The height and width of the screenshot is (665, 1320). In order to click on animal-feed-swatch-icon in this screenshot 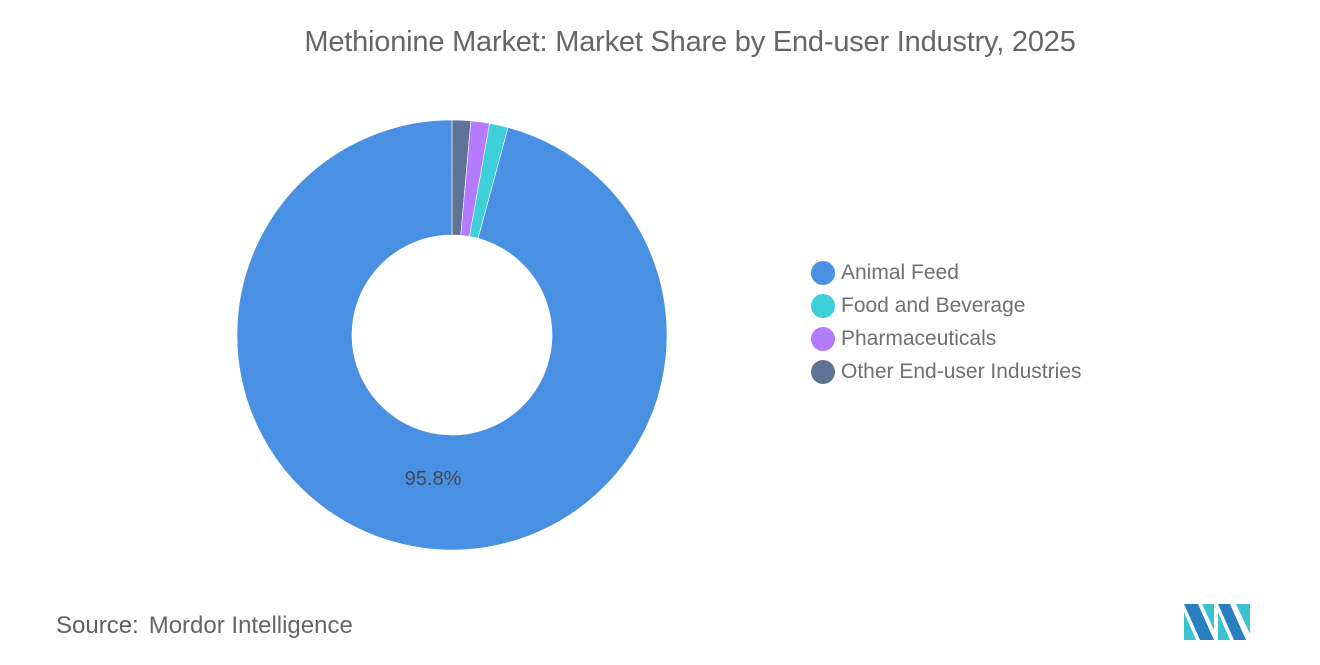, I will do `click(823, 272)`.